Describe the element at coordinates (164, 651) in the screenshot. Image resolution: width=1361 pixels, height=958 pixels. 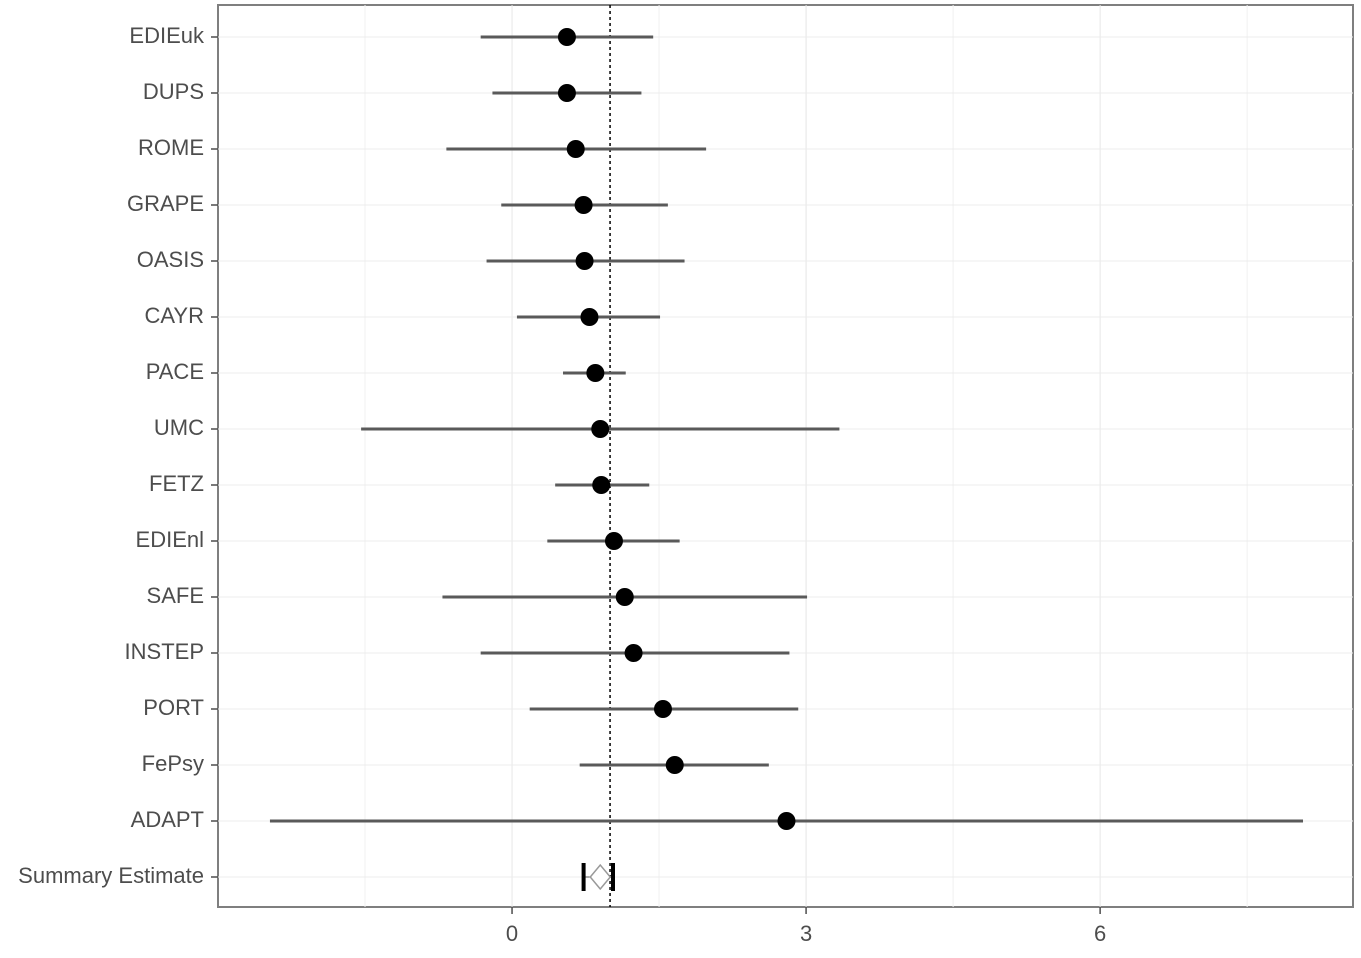
I see `y-tick-label: INSTEP` at that location.